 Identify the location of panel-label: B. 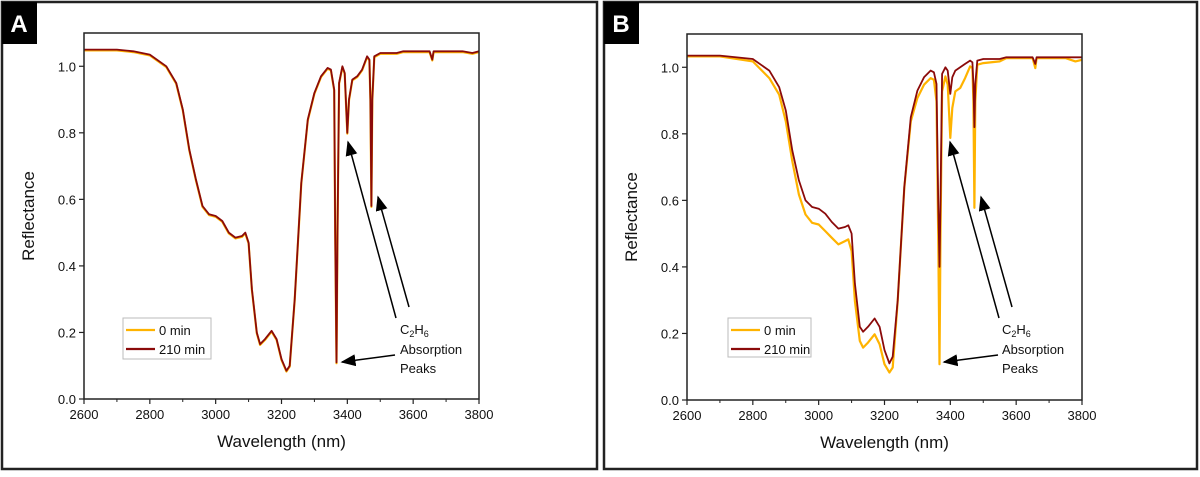
(620, 24).